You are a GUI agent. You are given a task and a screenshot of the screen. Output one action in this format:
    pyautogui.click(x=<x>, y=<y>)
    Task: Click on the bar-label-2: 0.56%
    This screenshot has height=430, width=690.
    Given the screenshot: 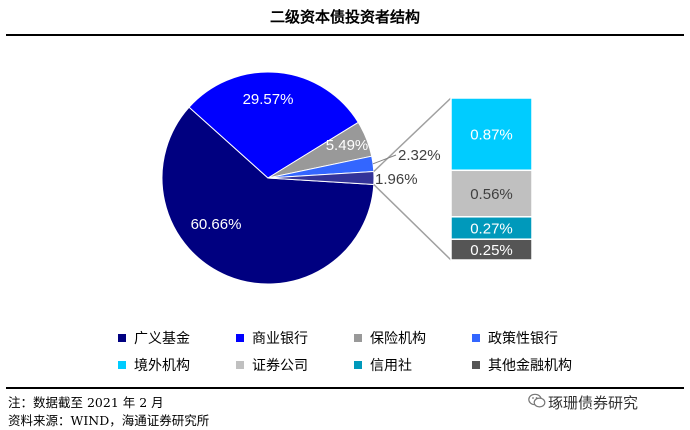 What is the action you would take?
    pyautogui.click(x=491, y=194)
    